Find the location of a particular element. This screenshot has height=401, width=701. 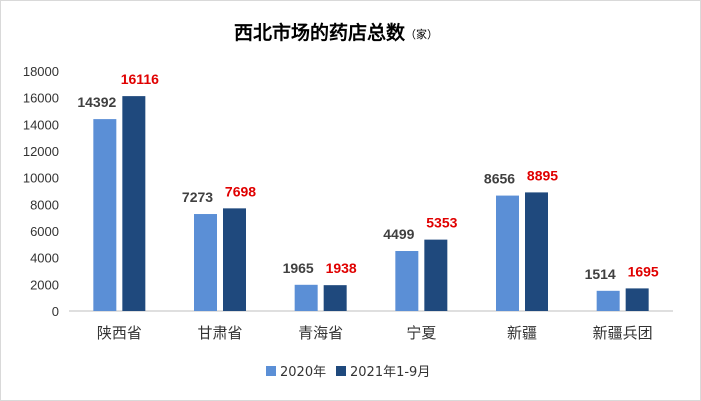

legend-label-series-1: 2021年1-9月 is located at coordinates (390, 372).